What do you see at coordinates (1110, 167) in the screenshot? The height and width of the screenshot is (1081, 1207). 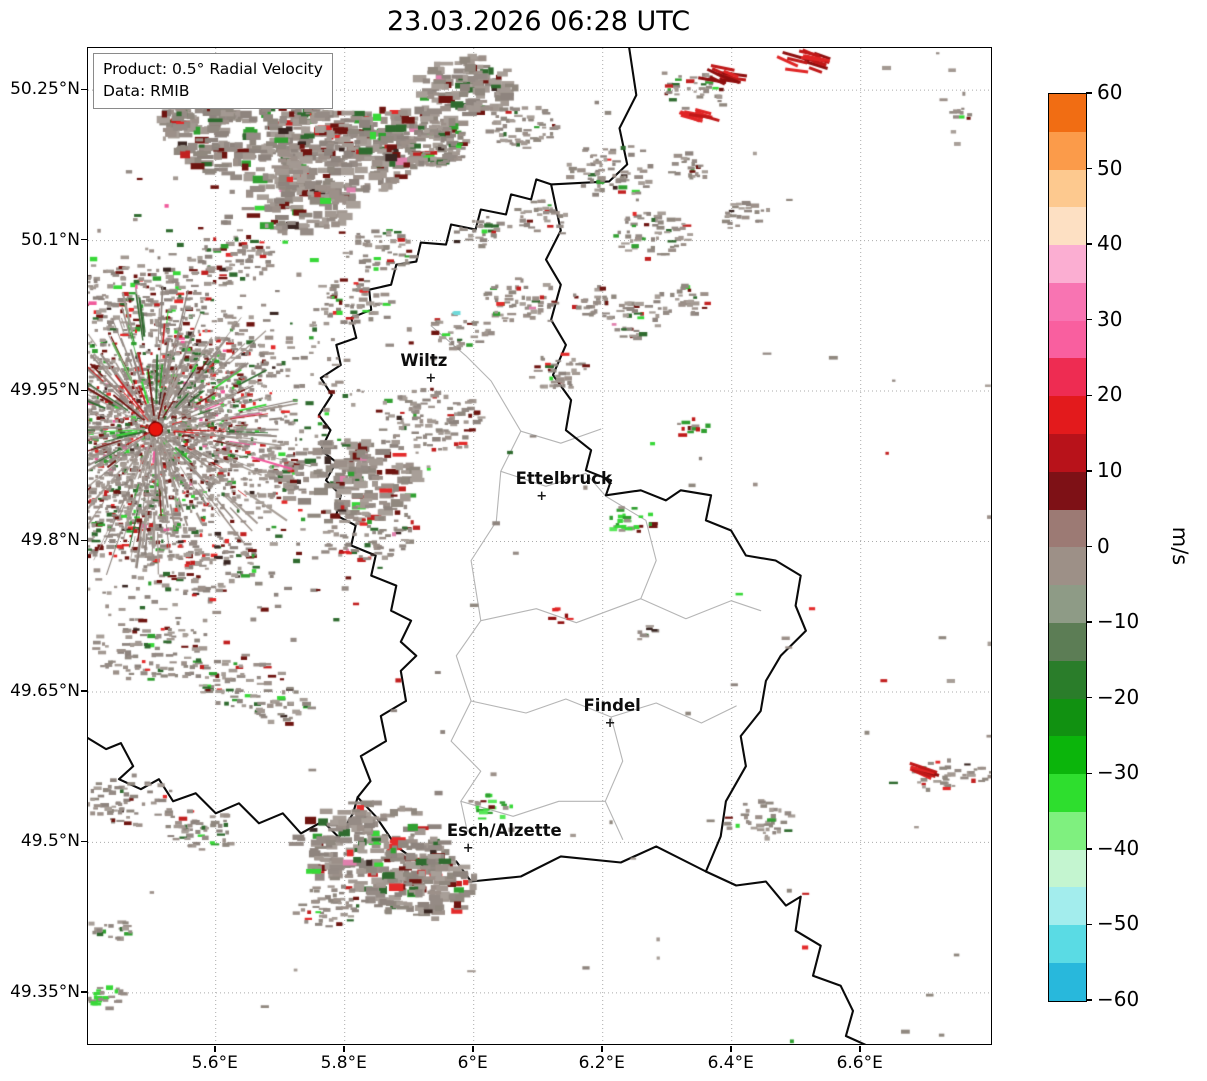 I see `colorbar-tick-label: 50` at bounding box center [1110, 167].